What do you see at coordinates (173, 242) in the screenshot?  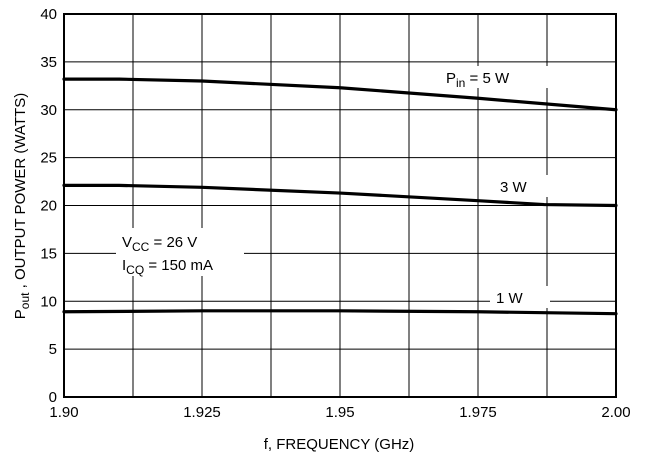 I see `vcc-rest: = 26 V` at bounding box center [173, 242].